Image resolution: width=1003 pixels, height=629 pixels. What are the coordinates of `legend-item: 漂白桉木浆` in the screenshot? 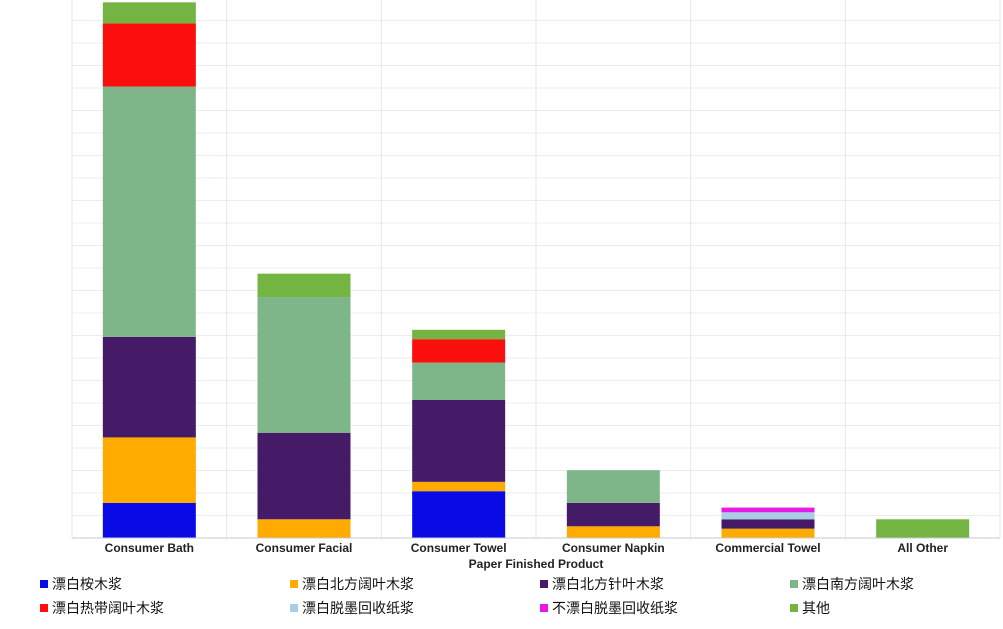 It's located at (165, 584).